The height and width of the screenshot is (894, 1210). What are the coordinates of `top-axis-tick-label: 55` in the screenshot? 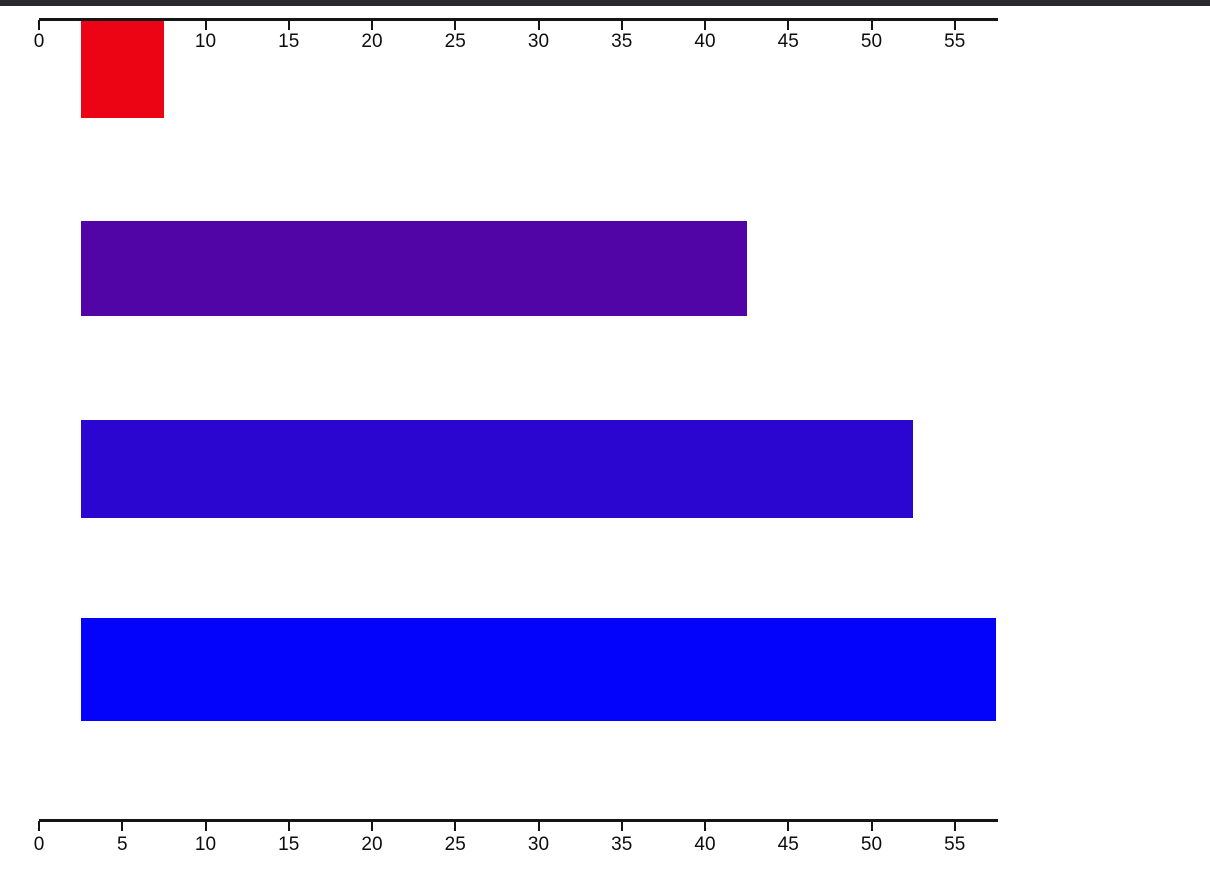 It's located at (955, 41).